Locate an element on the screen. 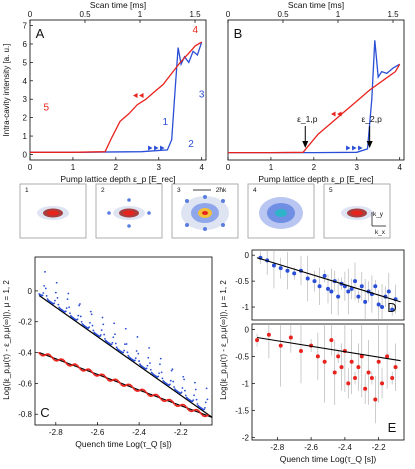 This screenshot has width=415, height=469. snapshot-label: 5 is located at coordinates (331, 190).